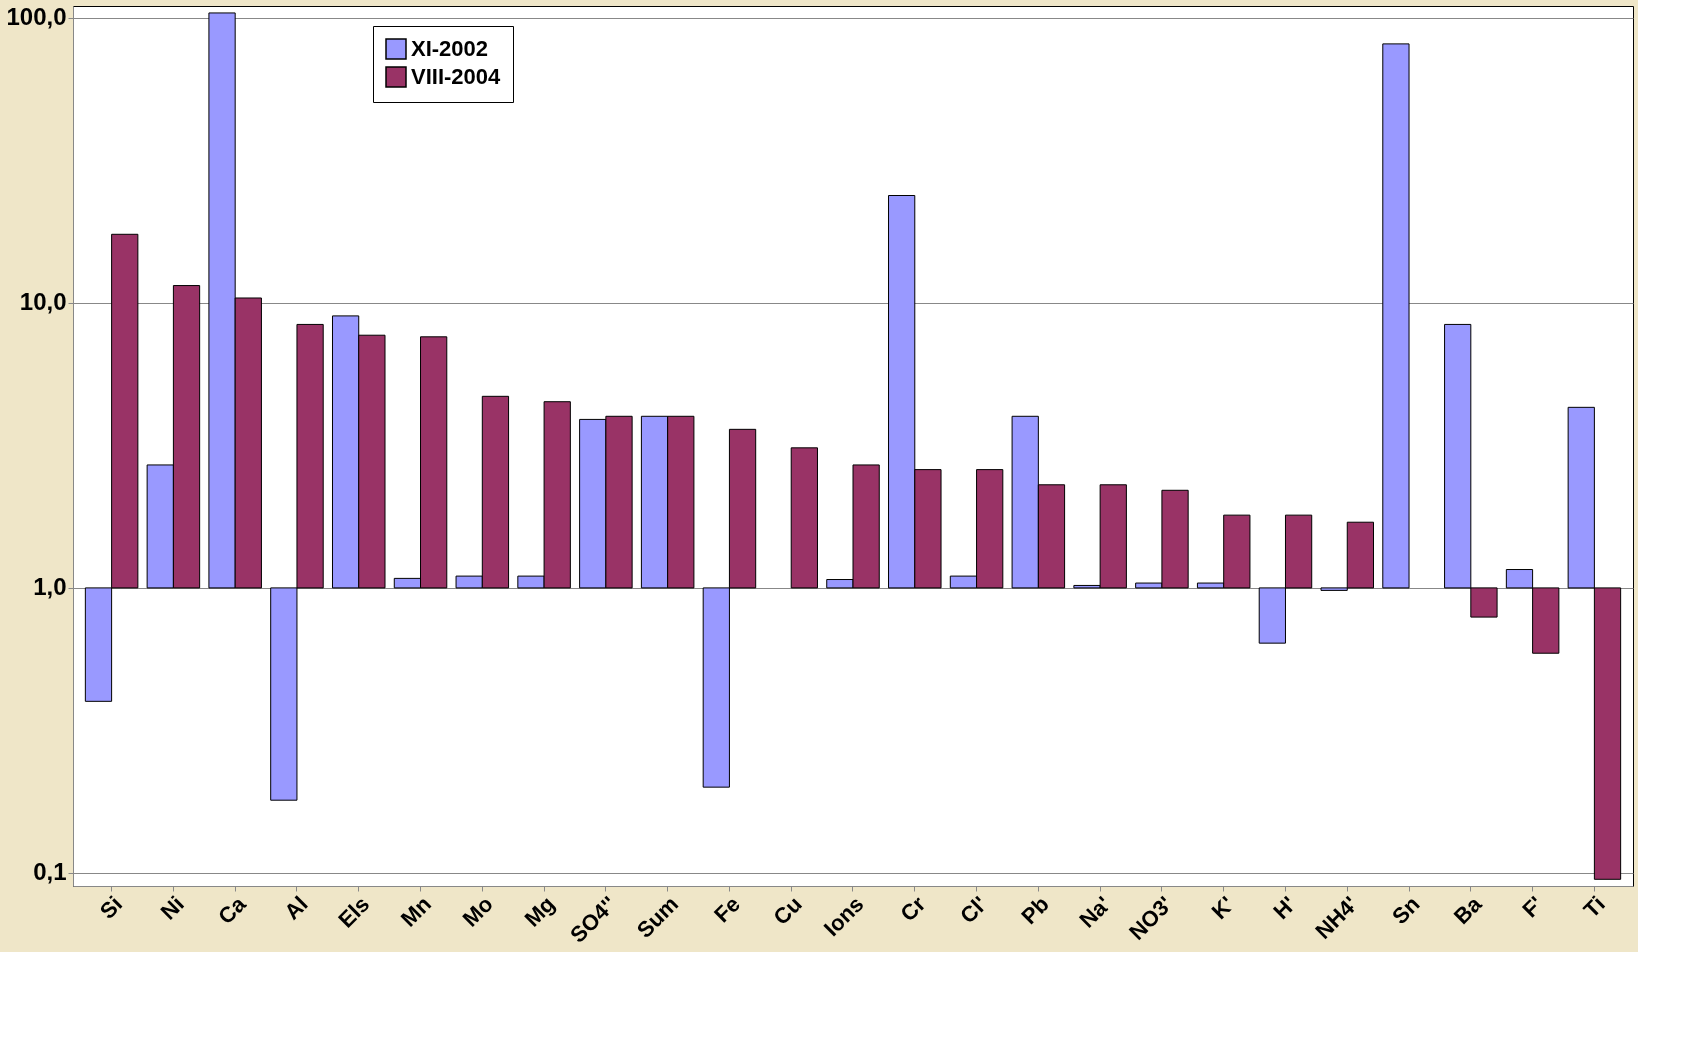  Describe the element at coordinates (1594, 907) in the screenshot. I see `x-tick-label: Ti` at that location.